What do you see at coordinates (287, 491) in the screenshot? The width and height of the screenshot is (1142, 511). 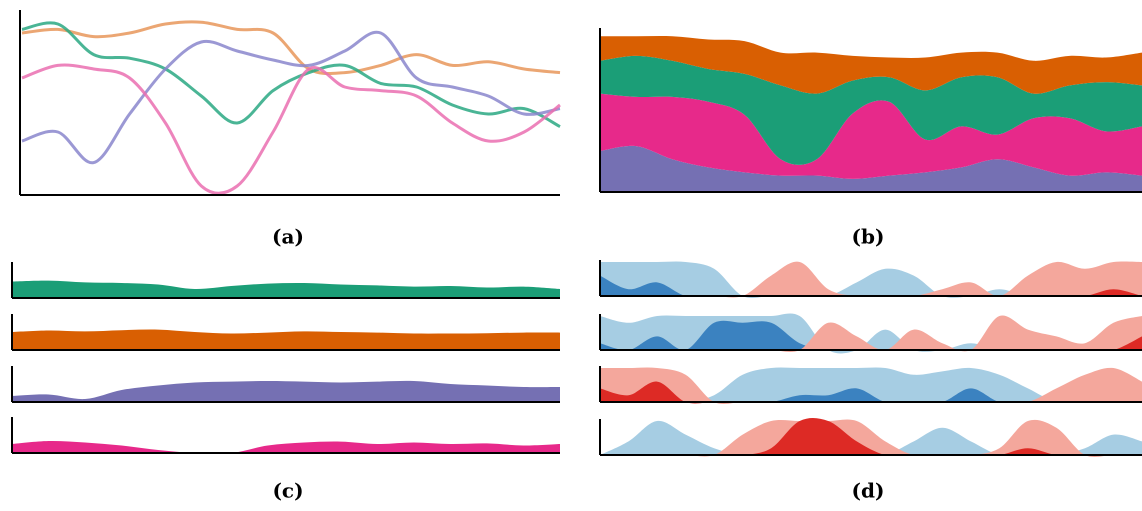 I see `caption: (c)` at bounding box center [287, 491].